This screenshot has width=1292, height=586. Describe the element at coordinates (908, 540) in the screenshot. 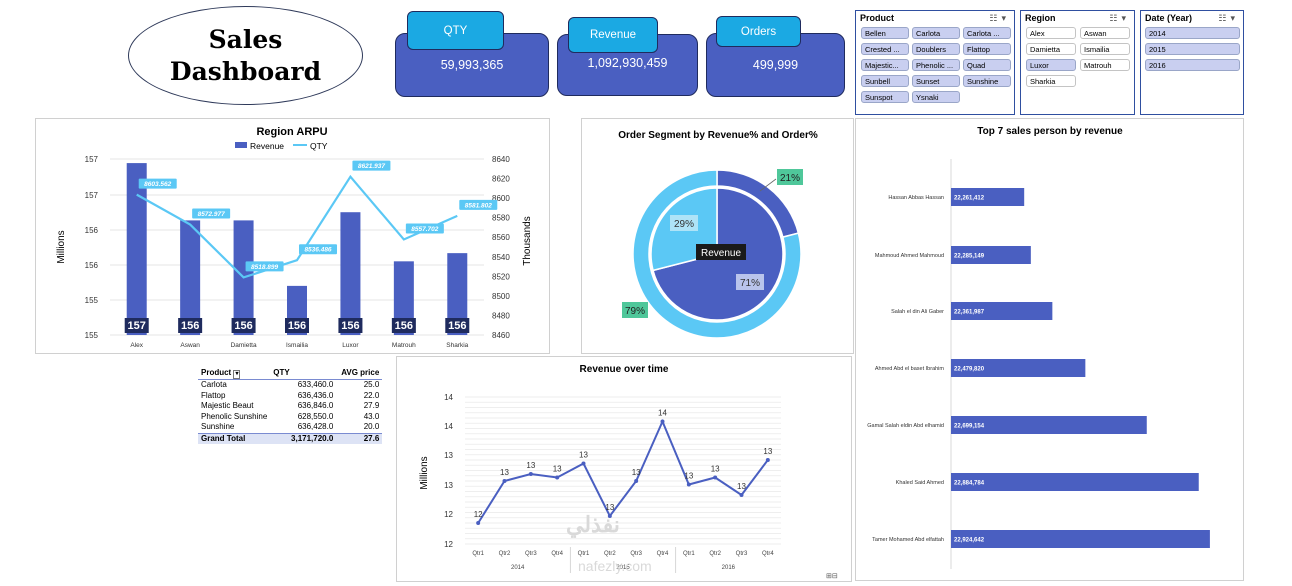

I see `y-tick-label: Tamer Mohamed Abd elfattah` at that location.